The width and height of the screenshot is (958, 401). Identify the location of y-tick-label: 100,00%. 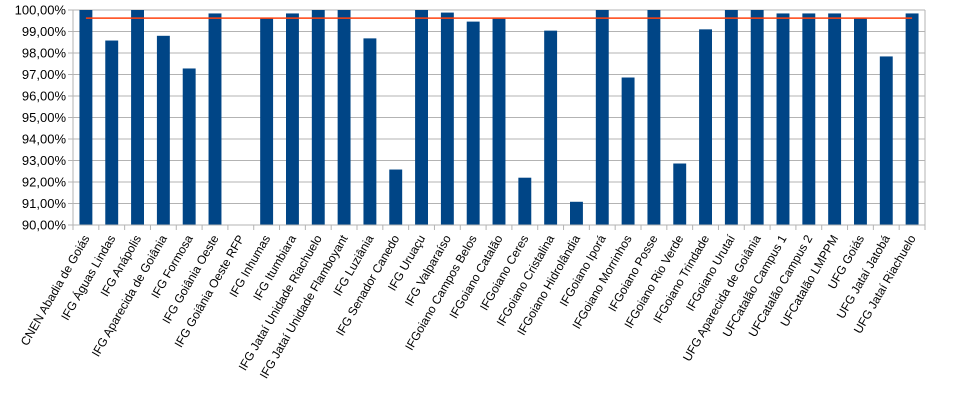
(41, 10).